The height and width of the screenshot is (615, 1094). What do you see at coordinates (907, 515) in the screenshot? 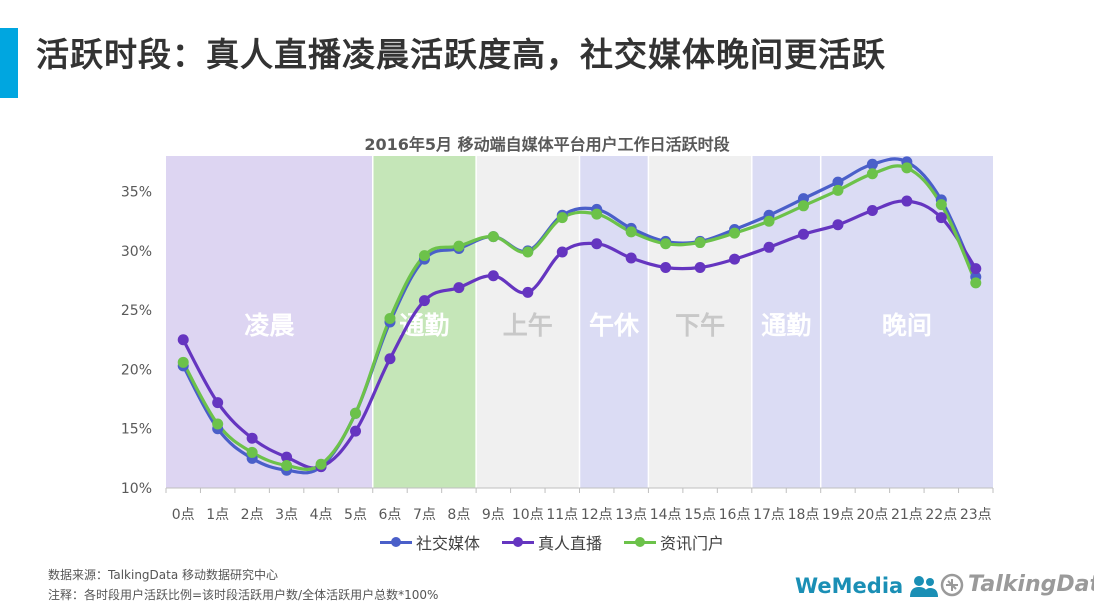
I see `x-tick-label: 21点` at bounding box center [907, 515].